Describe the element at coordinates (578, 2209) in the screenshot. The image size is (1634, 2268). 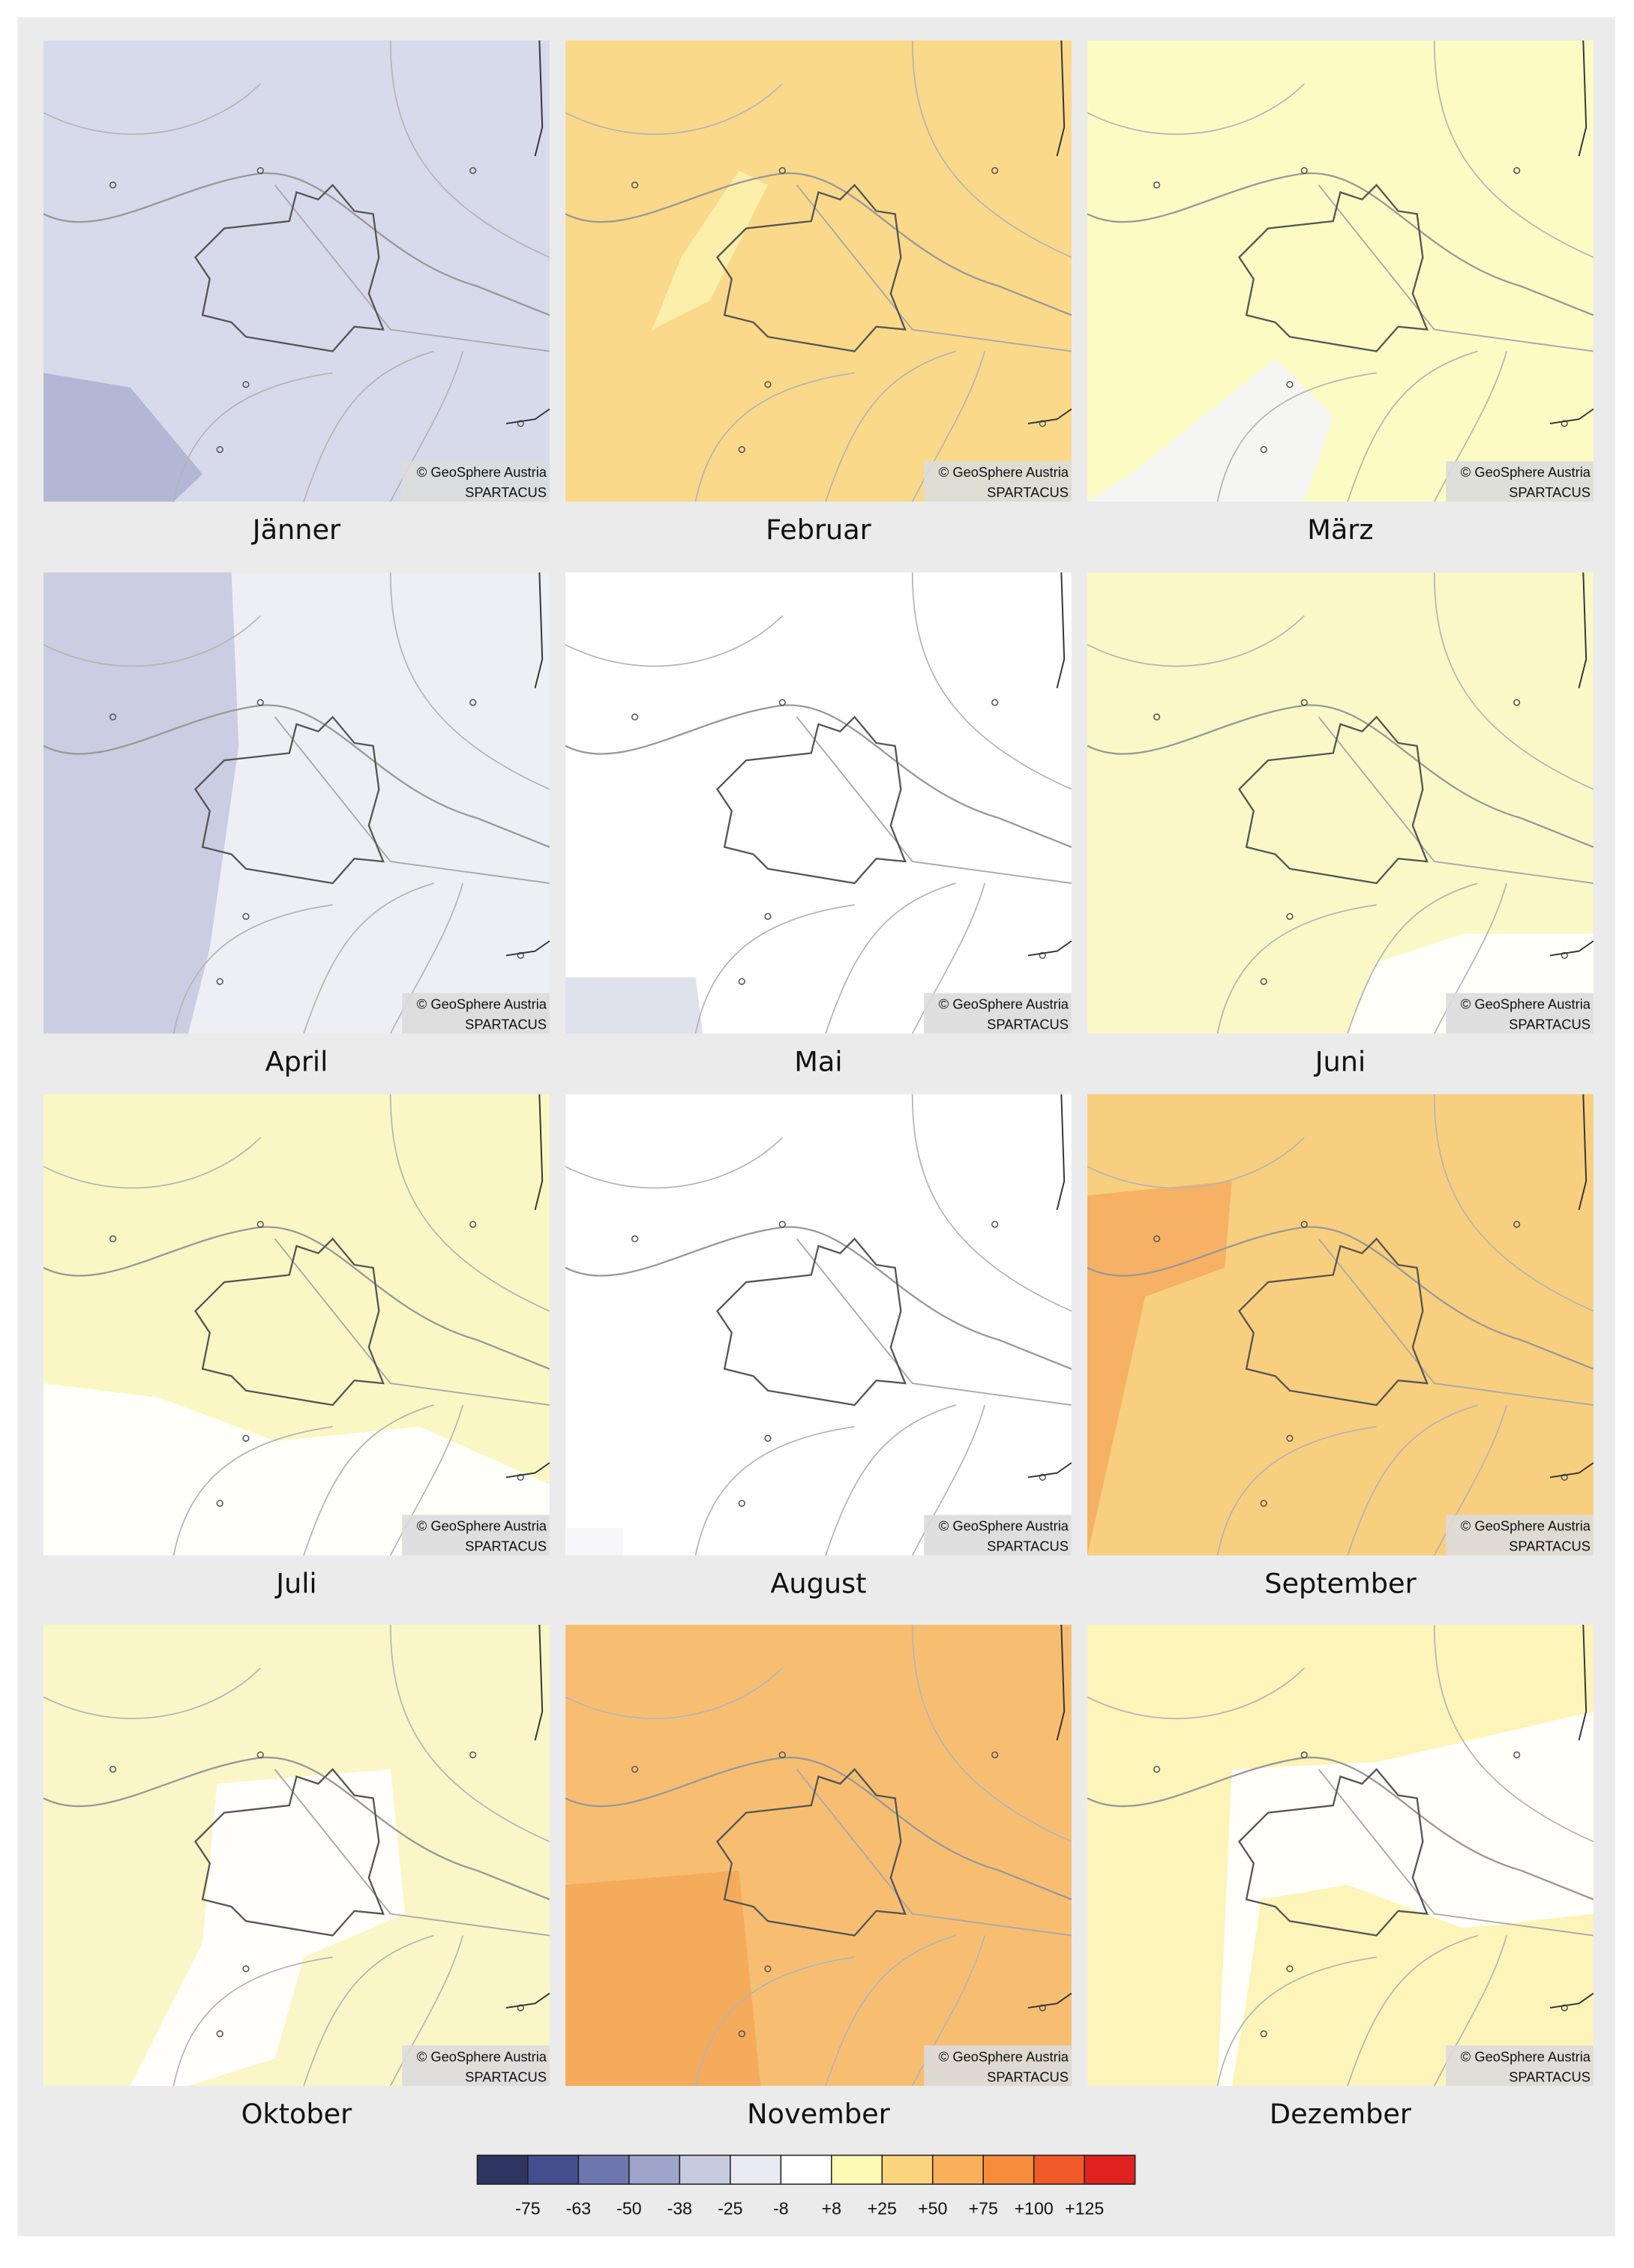
I see `legend-label: -63` at that location.